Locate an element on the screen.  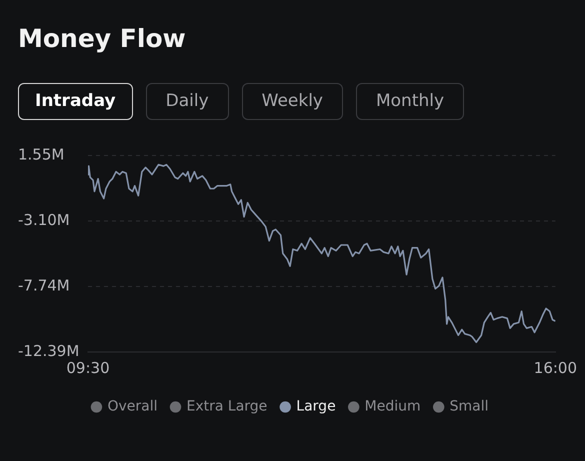
legend-label: Extra Large is located at coordinates (227, 406).